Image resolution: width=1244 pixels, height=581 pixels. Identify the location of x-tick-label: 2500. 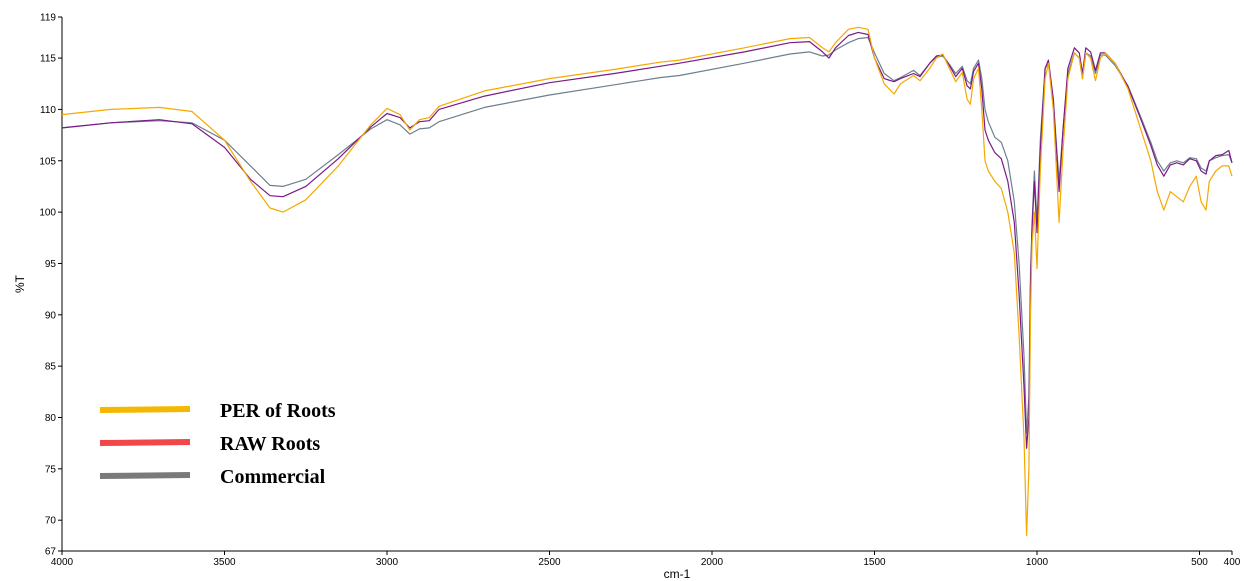
(549, 562).